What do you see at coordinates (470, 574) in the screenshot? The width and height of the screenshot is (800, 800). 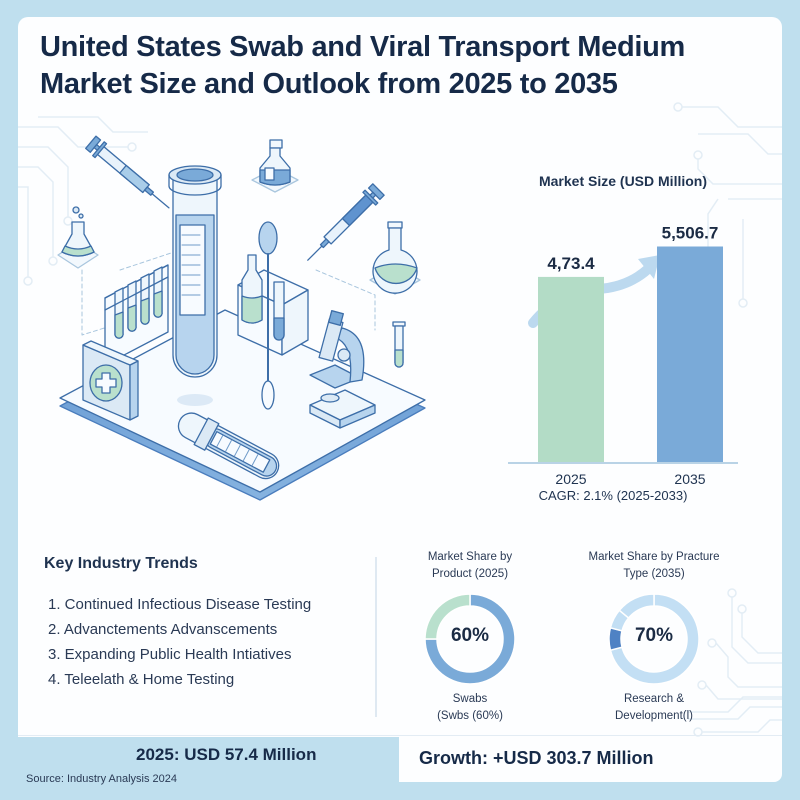 I see `donut-title-line-2: Product (2025)` at bounding box center [470, 574].